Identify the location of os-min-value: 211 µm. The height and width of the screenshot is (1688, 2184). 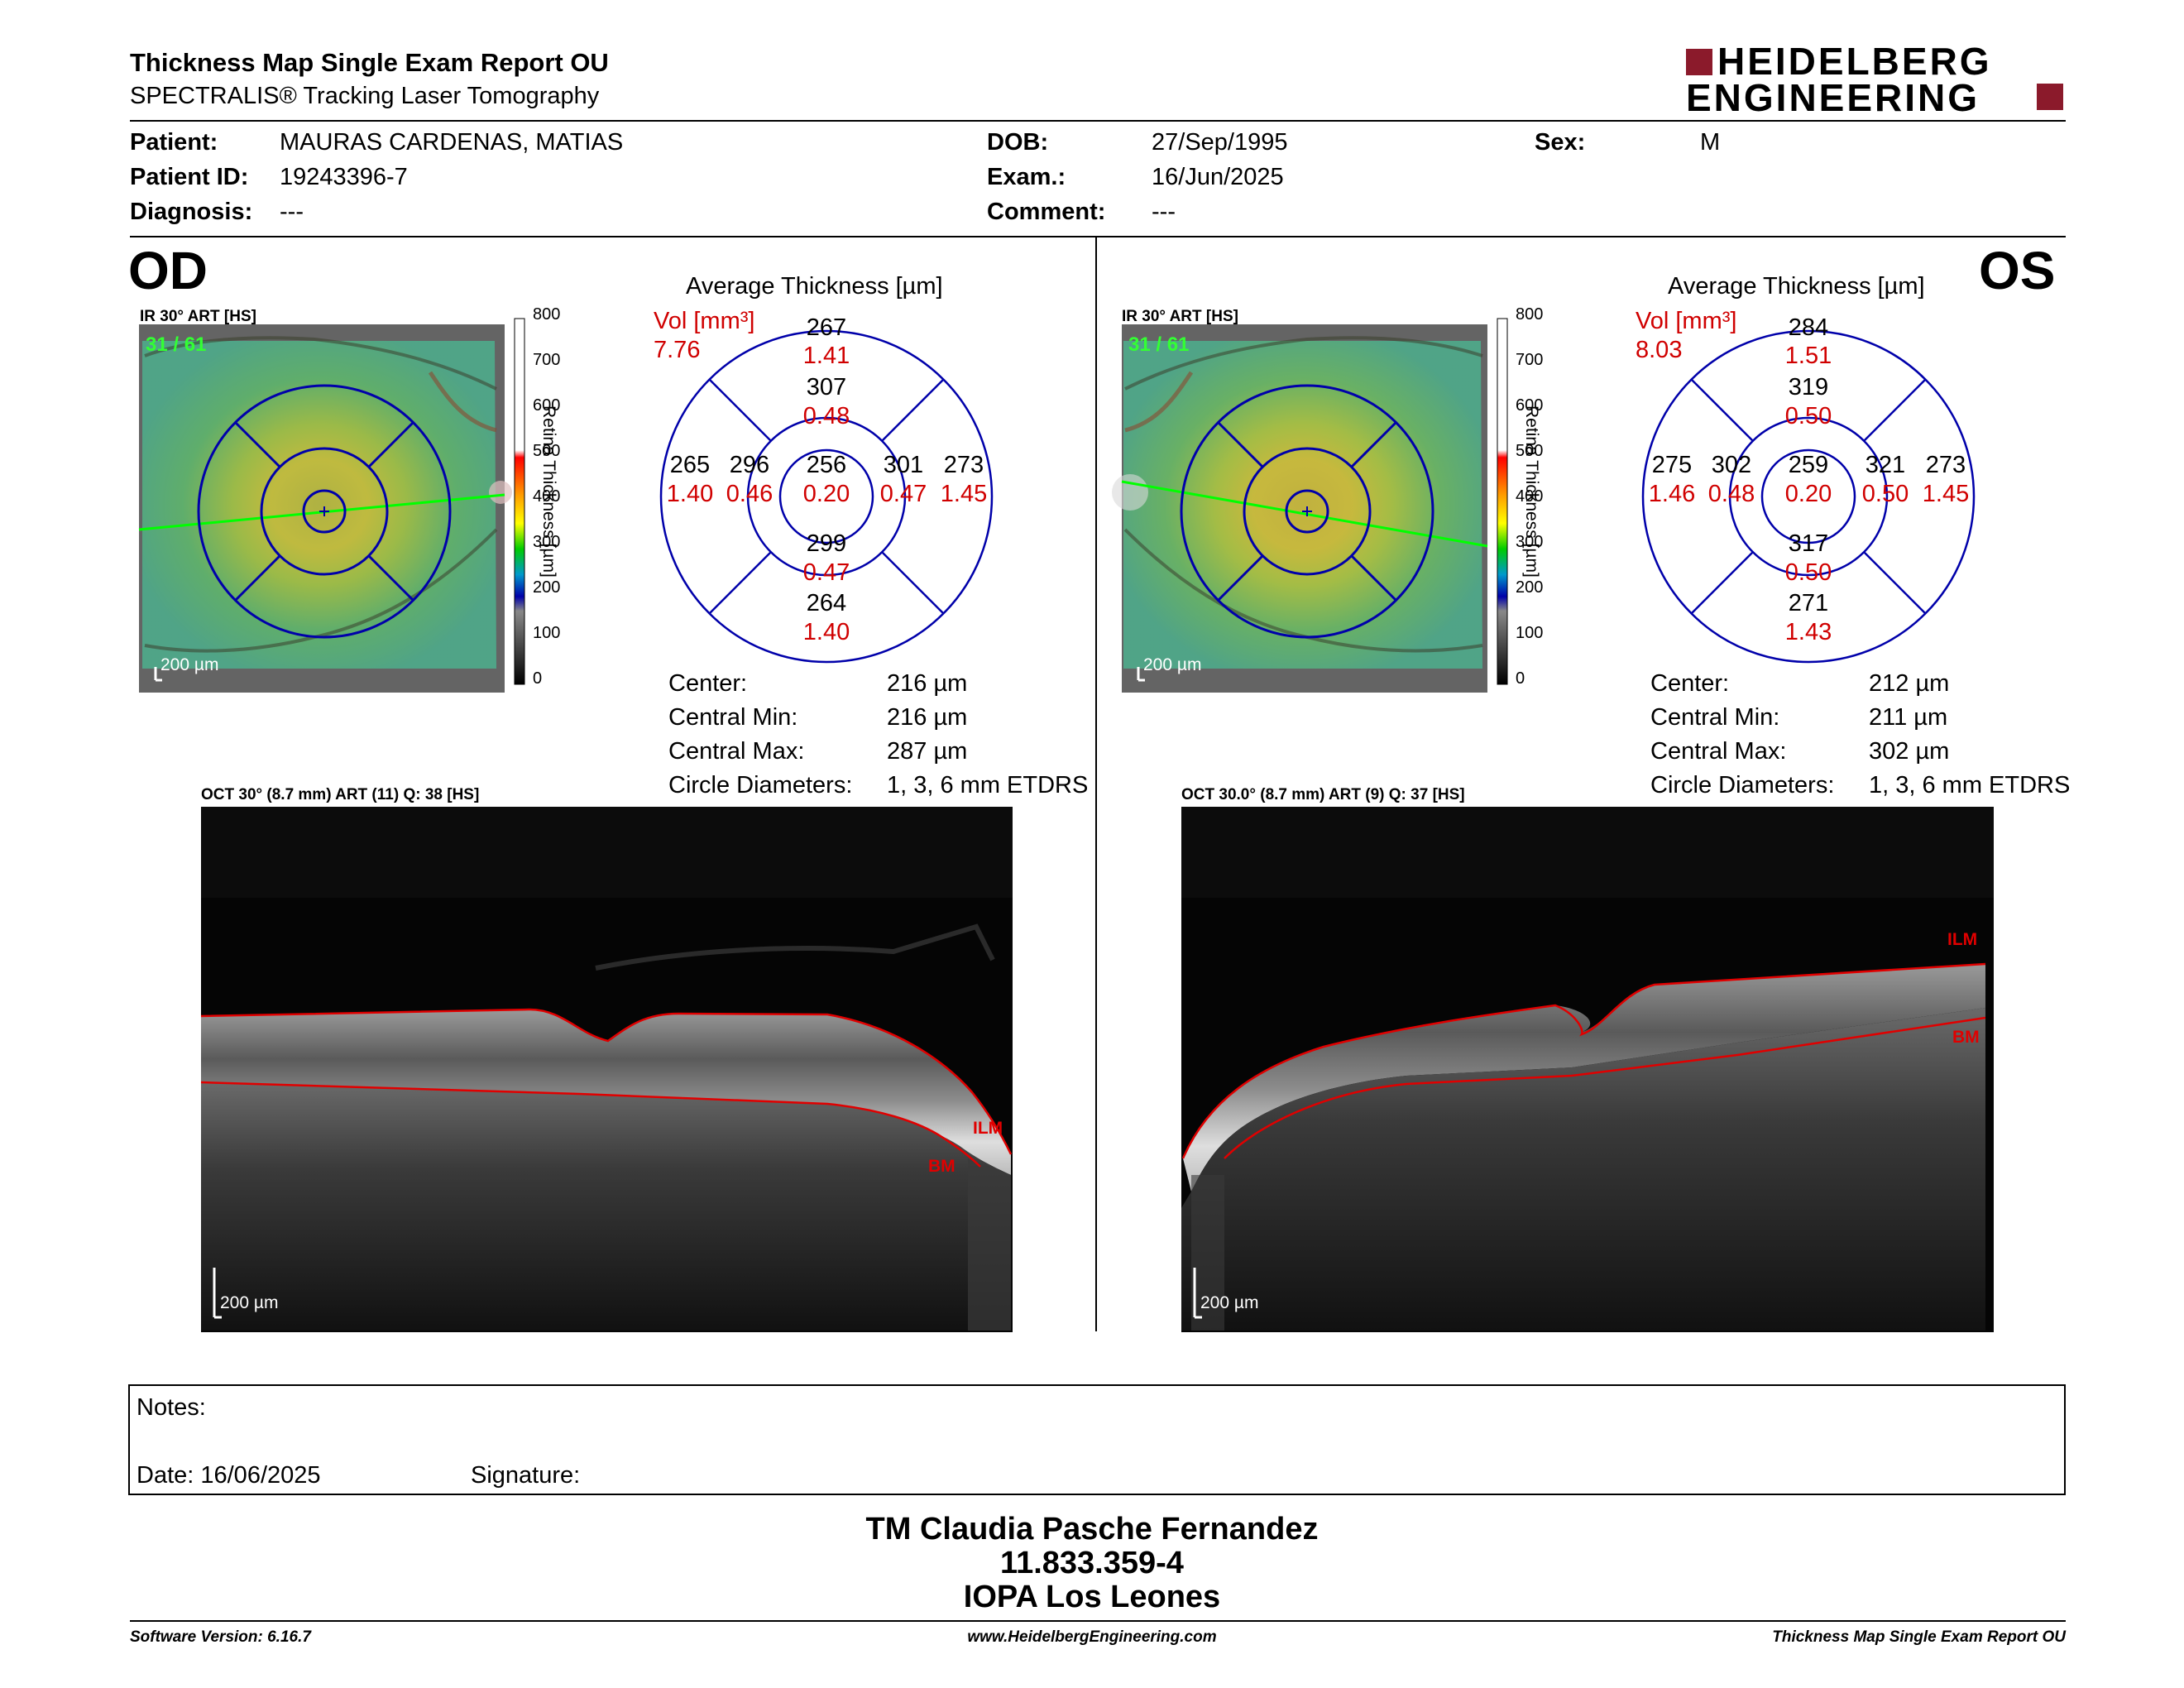
(1908, 717).